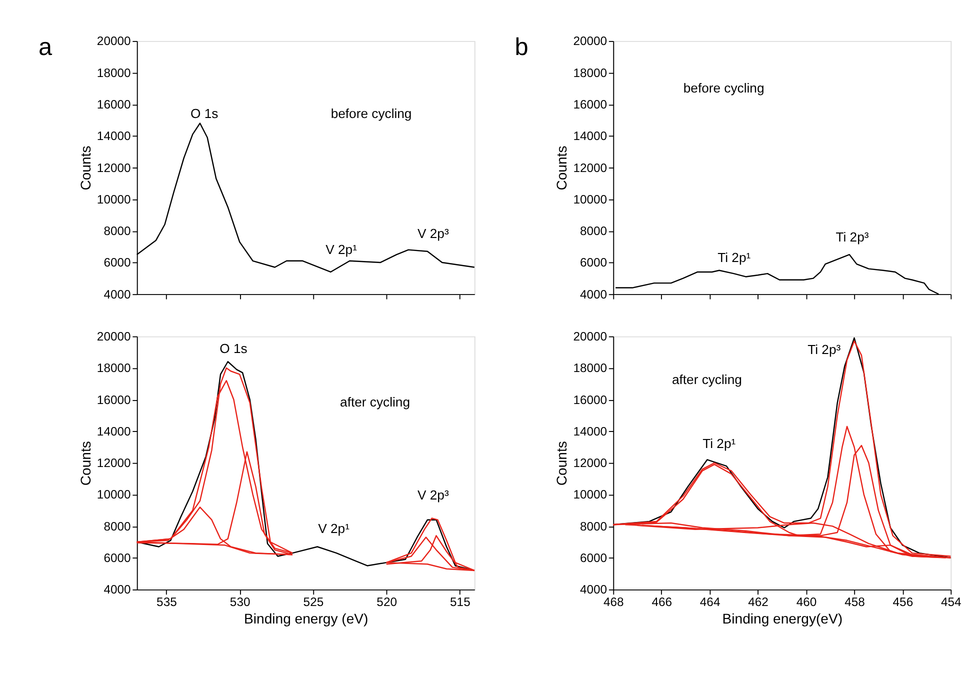 Image resolution: width=976 pixels, height=691 pixels. Describe the element at coordinates (313, 601) in the screenshot. I see `x-tick-label: 525` at that location.